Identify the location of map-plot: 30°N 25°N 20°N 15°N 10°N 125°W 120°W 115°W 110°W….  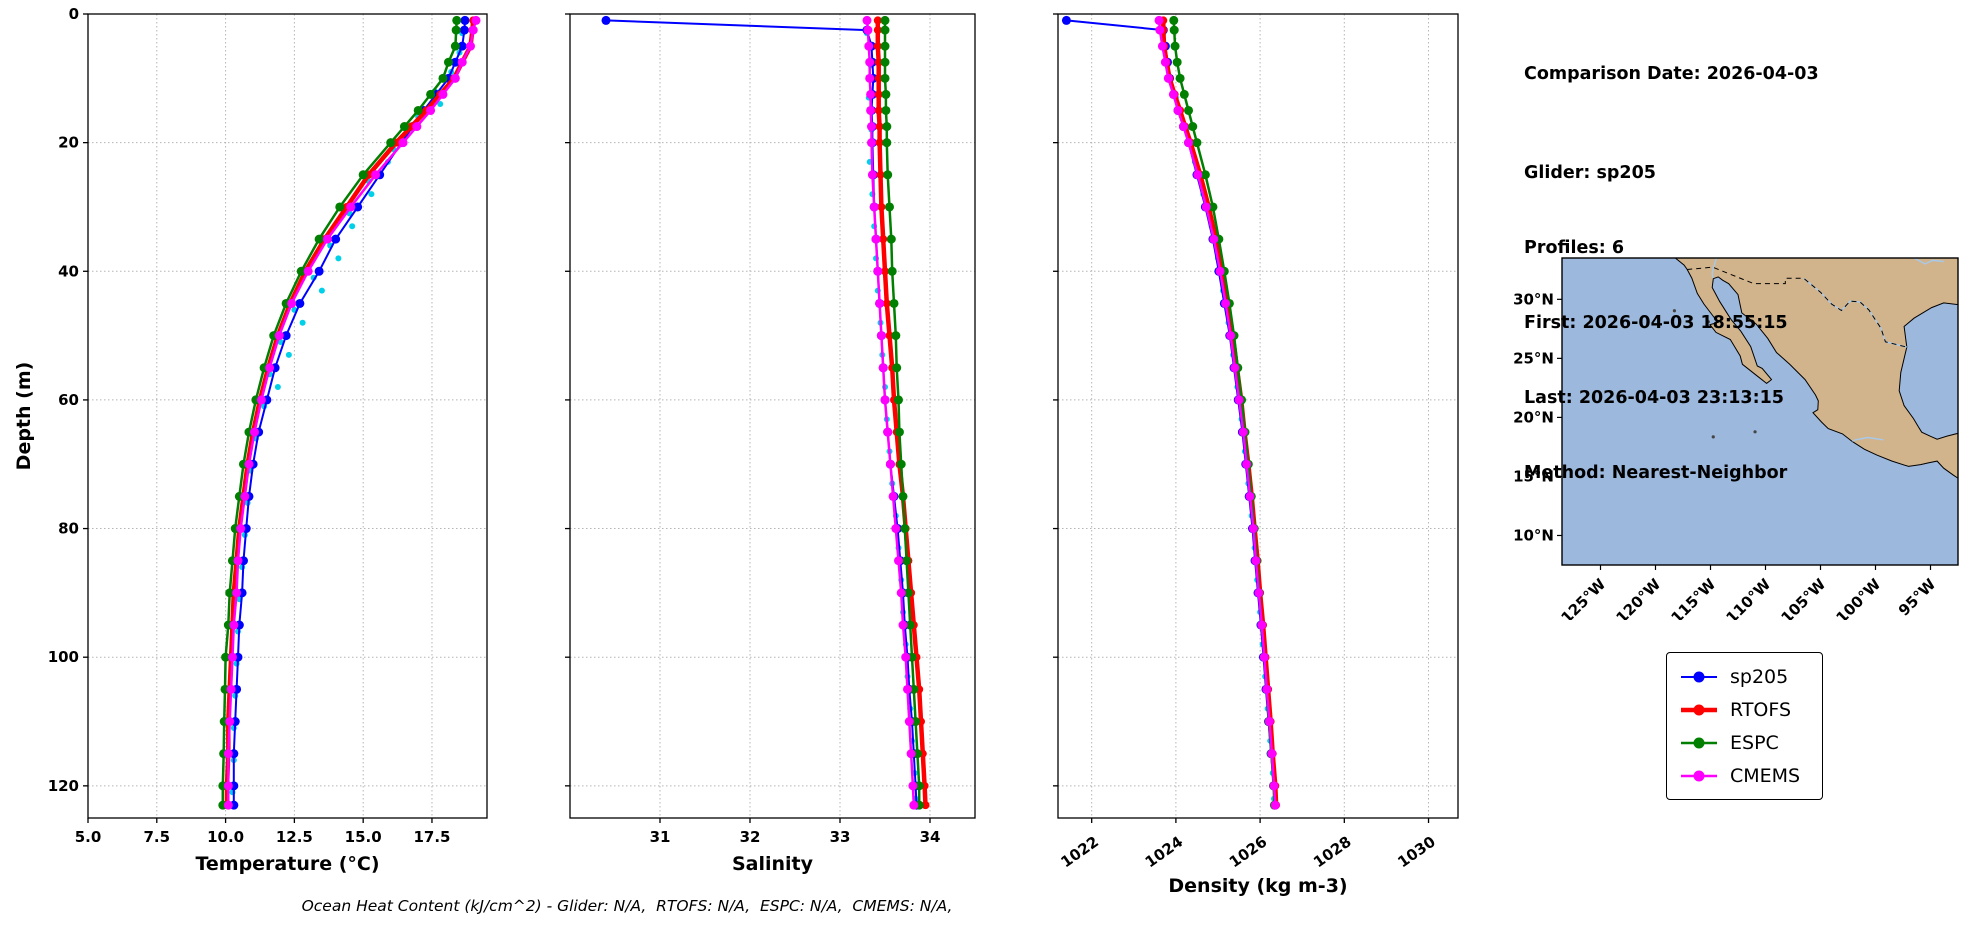
(1736, 438).